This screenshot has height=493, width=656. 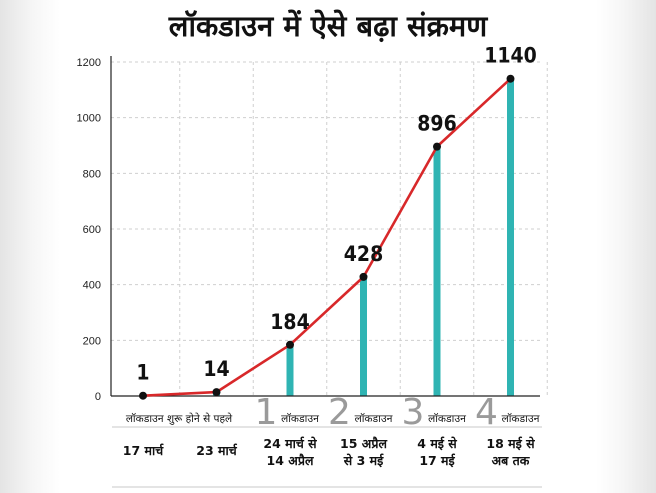 What do you see at coordinates (328, 26) in the screenshot?
I see `chart-title: लॉकडाउन में ऐसे बढ़ा संक्रमण` at bounding box center [328, 26].